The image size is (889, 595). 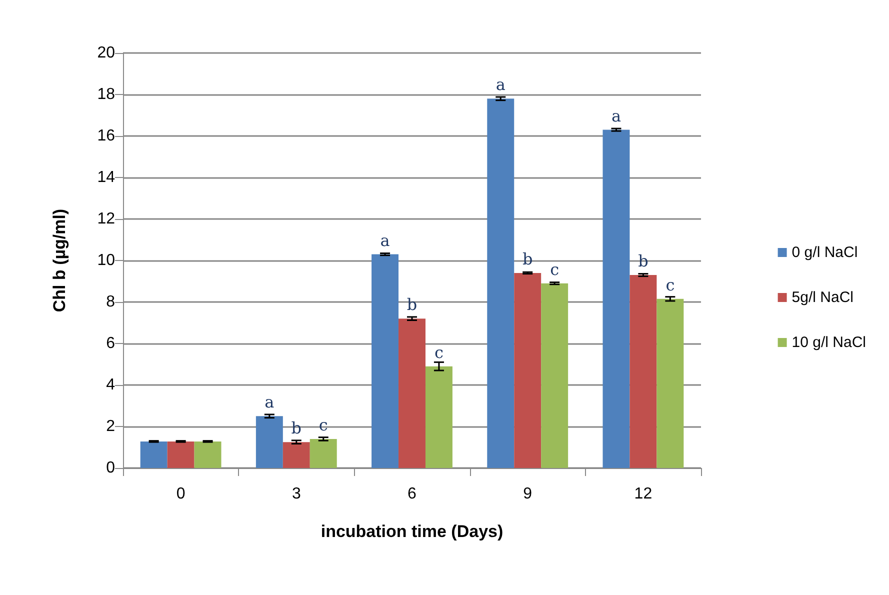 I want to click on x-axis-title: incubation time (Days), so click(x=412, y=531).